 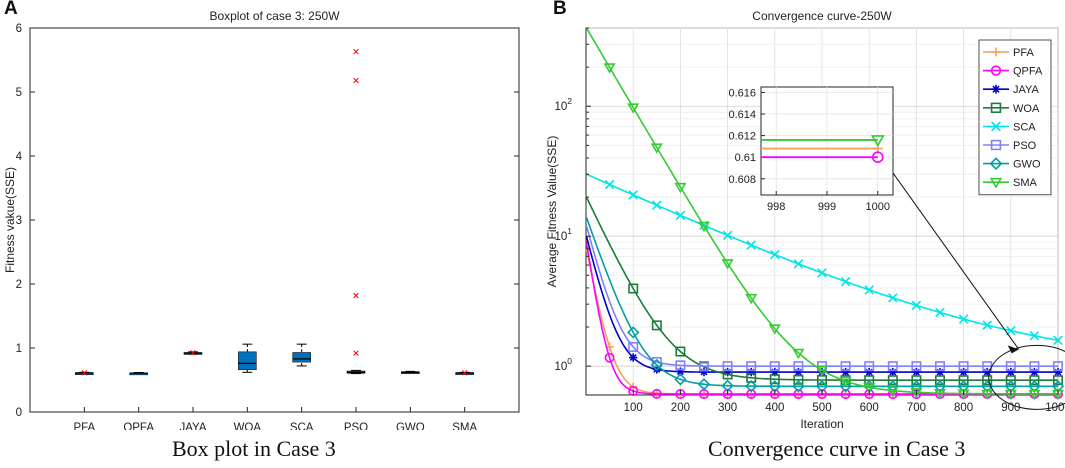 I want to click on legend-label: SCA, so click(x=1024, y=127).